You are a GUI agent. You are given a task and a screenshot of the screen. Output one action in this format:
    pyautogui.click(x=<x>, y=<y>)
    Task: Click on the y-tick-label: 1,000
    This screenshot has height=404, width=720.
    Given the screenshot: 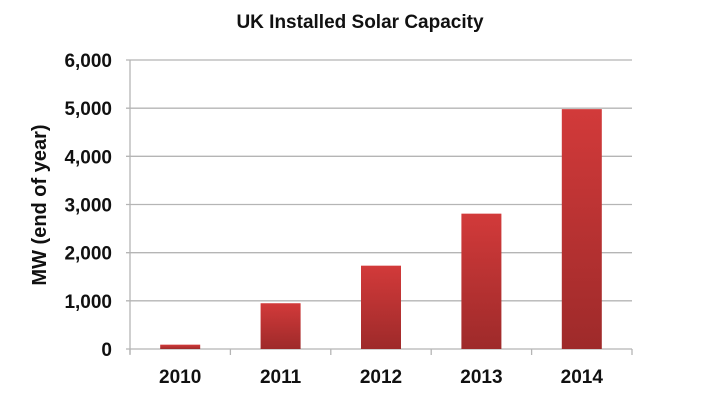 What is the action you would take?
    pyautogui.click(x=88, y=302)
    